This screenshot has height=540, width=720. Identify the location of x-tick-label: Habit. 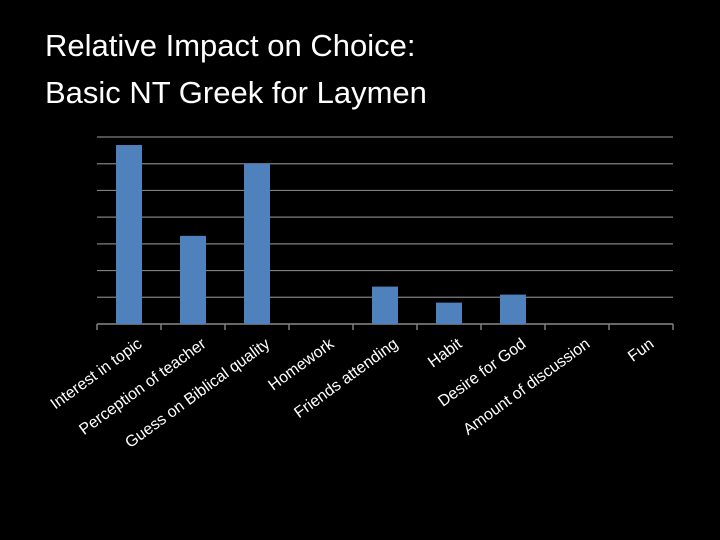
(445, 353).